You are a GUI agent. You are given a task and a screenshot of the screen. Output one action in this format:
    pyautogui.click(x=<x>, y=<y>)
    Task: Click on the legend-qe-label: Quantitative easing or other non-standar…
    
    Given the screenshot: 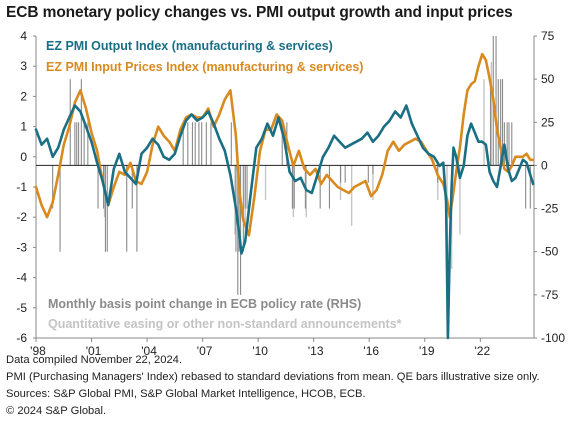 What is the action you would take?
    pyautogui.click(x=225, y=324)
    